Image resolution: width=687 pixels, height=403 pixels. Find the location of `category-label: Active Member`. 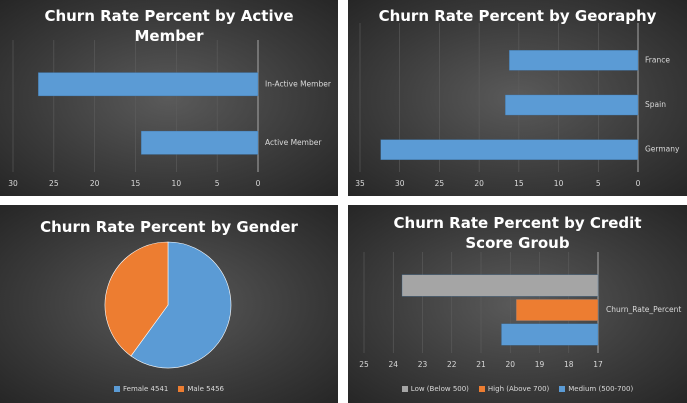

category-label: Active Member is located at coordinates (293, 142).